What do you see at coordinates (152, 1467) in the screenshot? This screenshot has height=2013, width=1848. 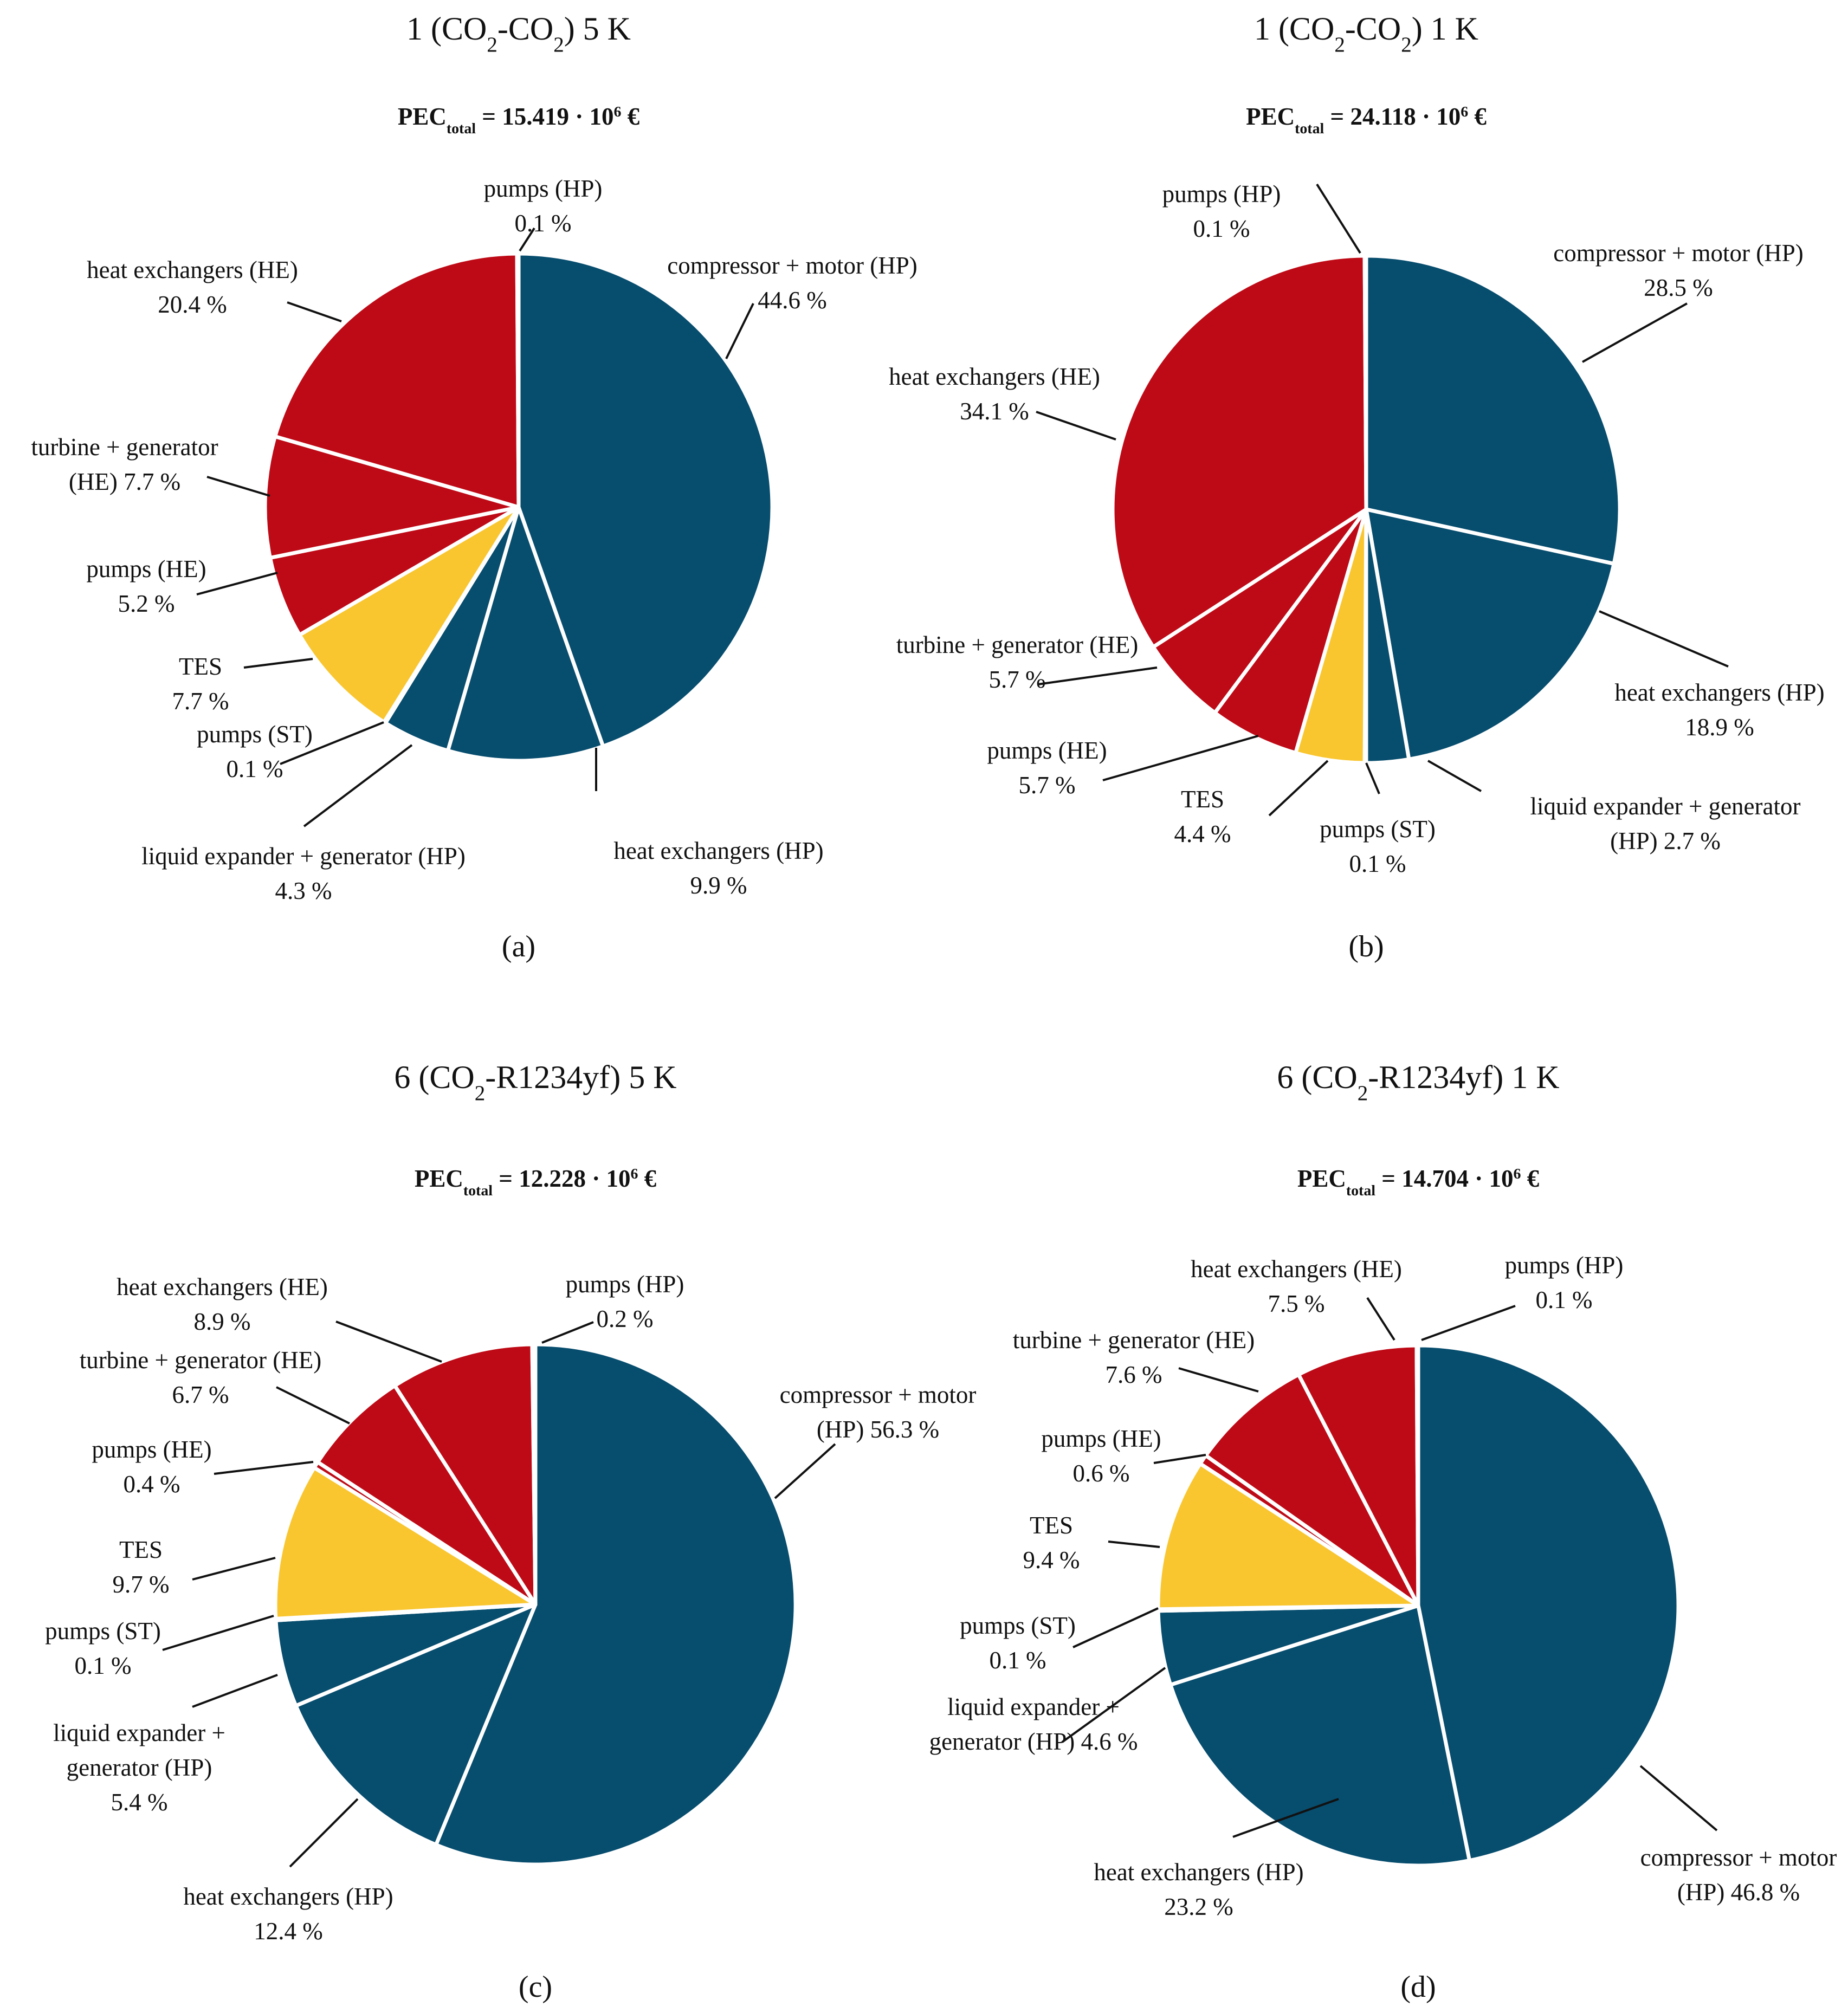 I see `slice-label: pumps (HE) 0.4 %` at bounding box center [152, 1467].